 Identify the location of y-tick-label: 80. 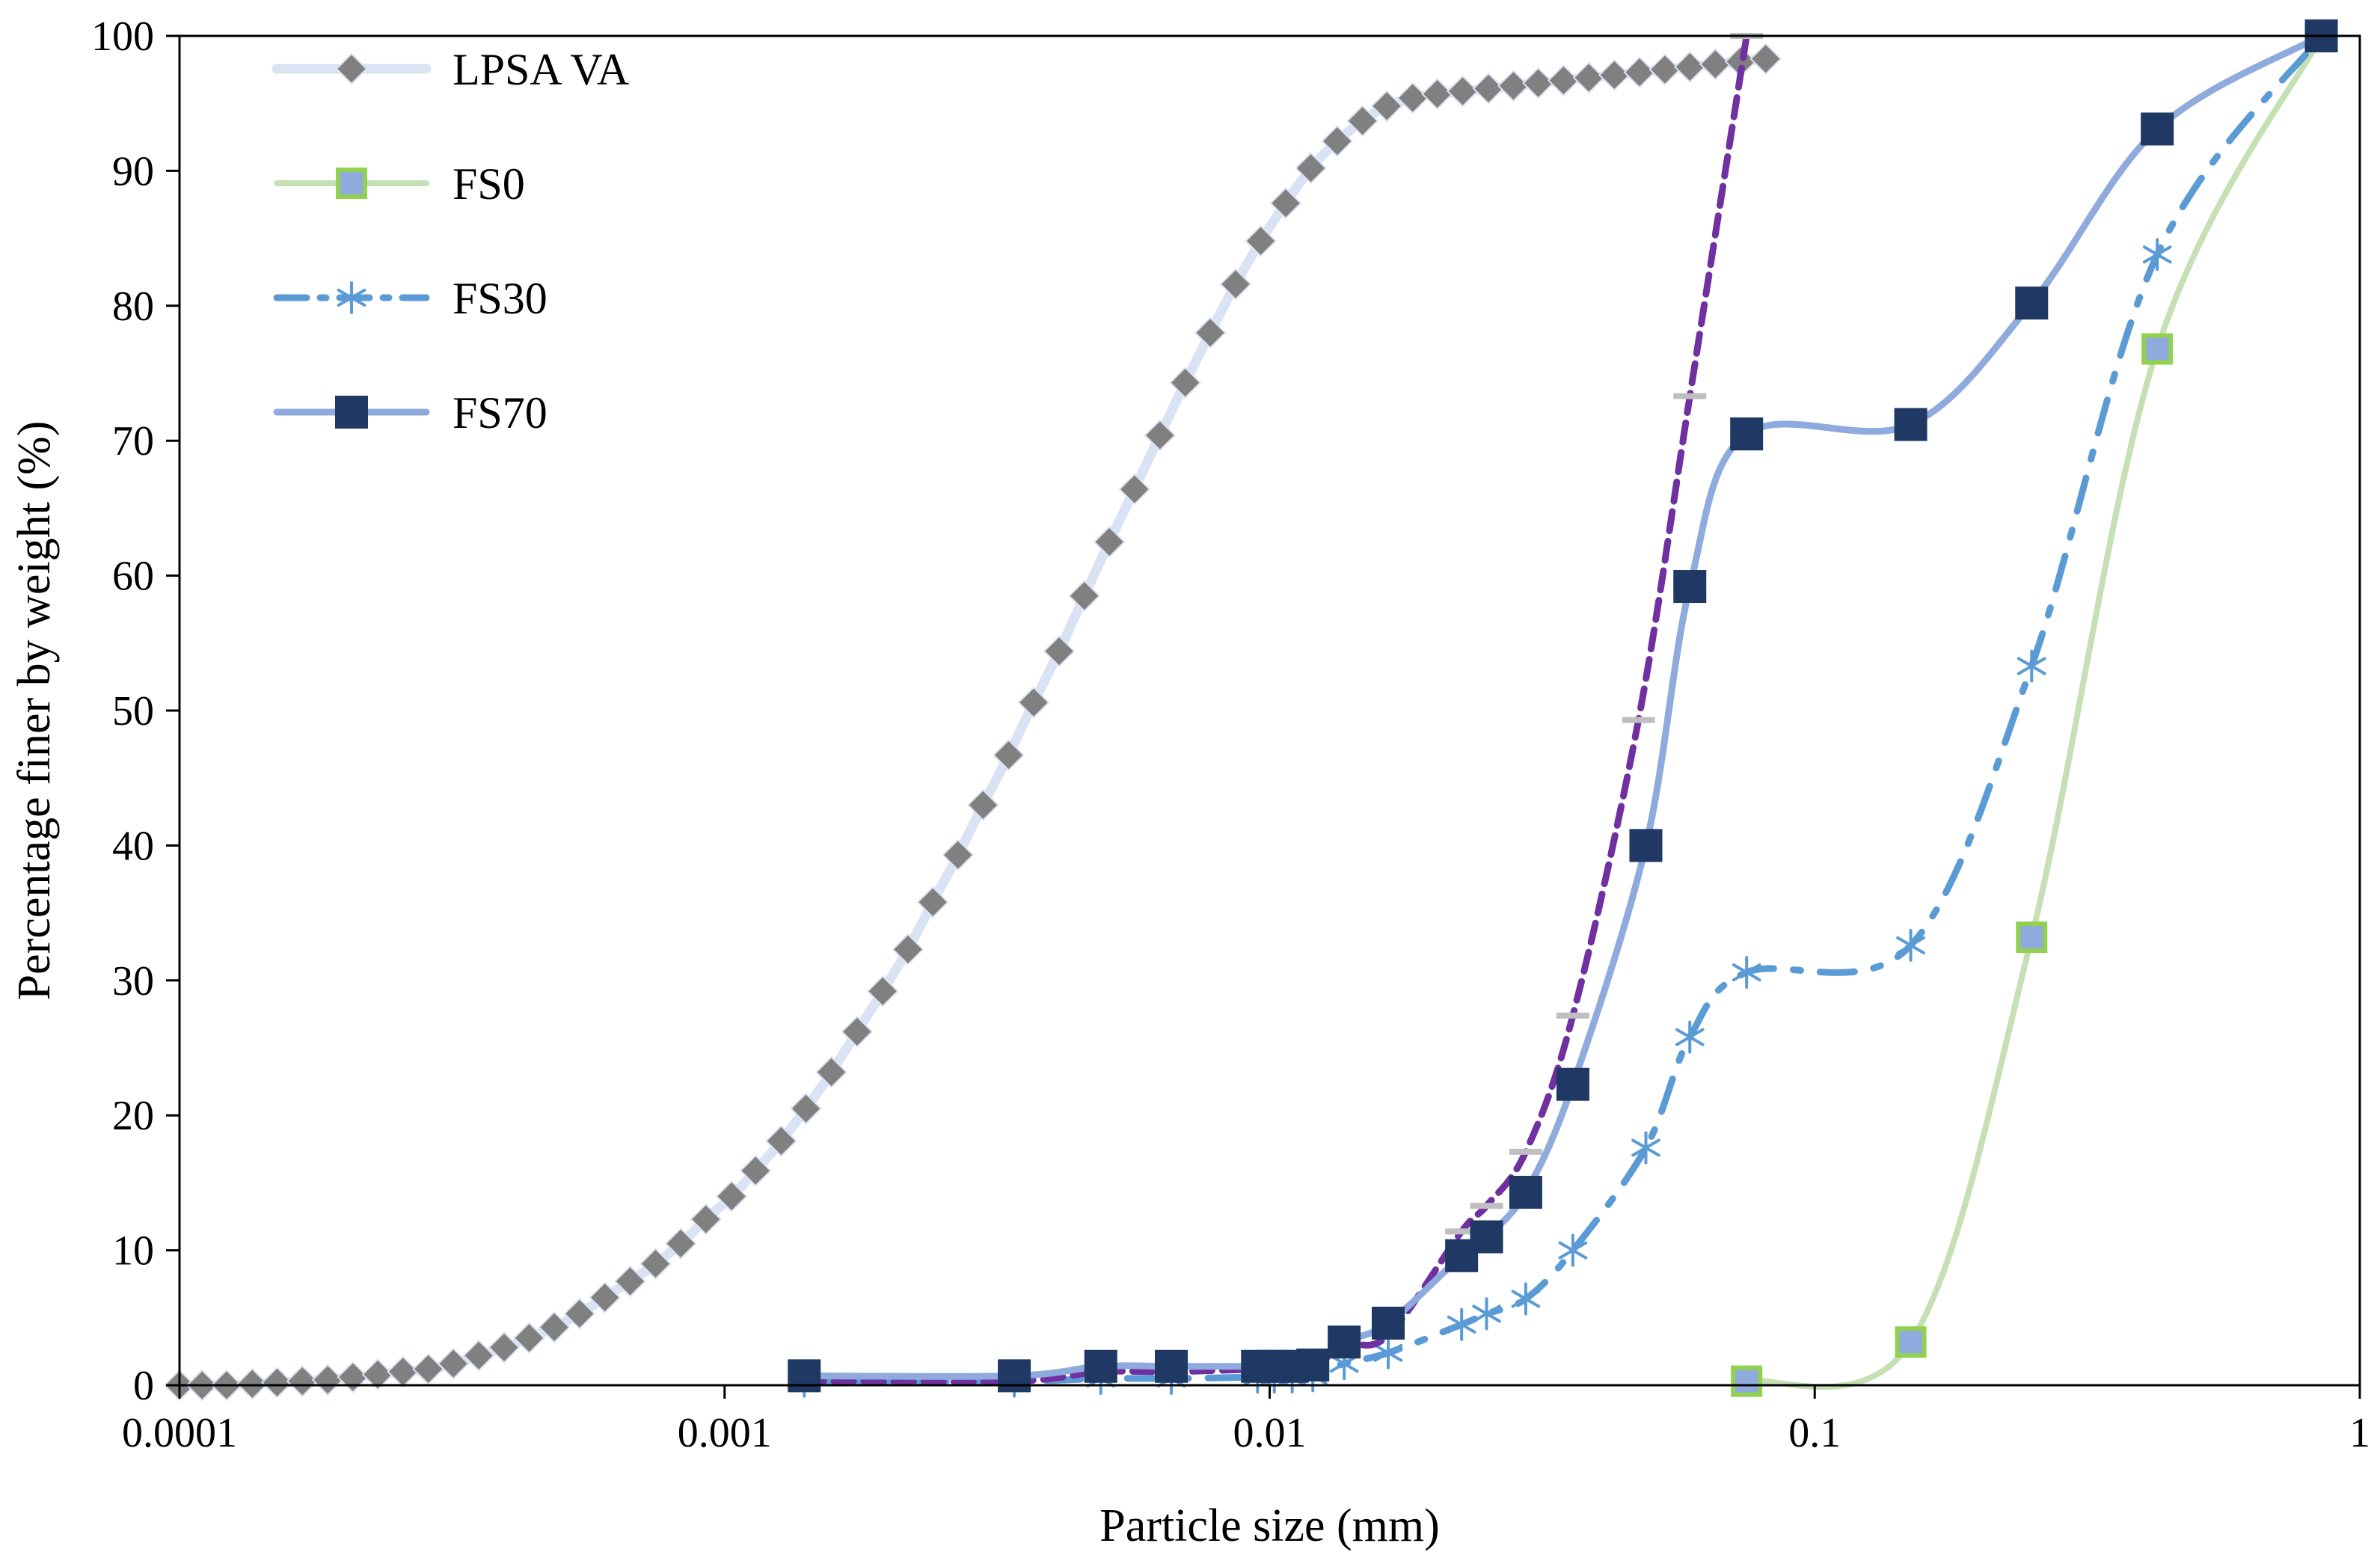
(133, 306).